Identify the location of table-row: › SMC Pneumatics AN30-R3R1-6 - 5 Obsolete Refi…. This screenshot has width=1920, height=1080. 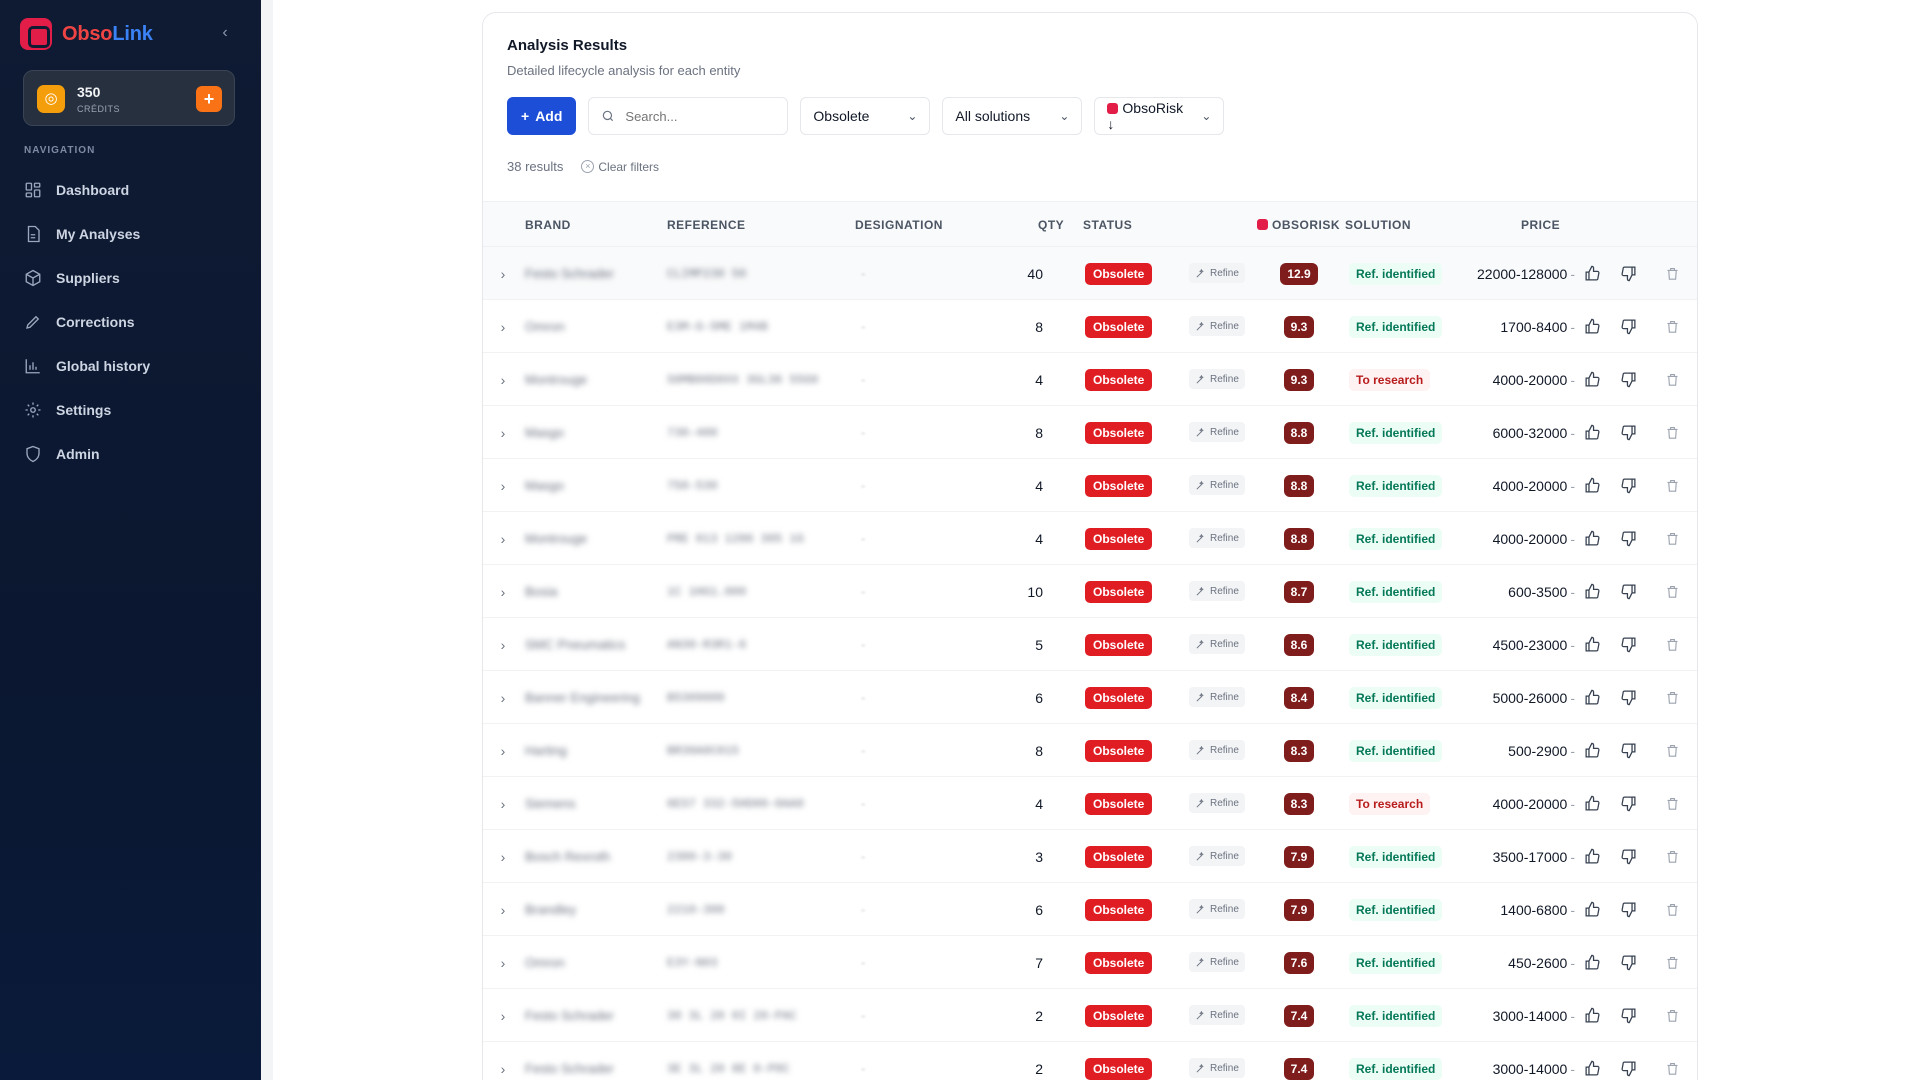
(1090, 644).